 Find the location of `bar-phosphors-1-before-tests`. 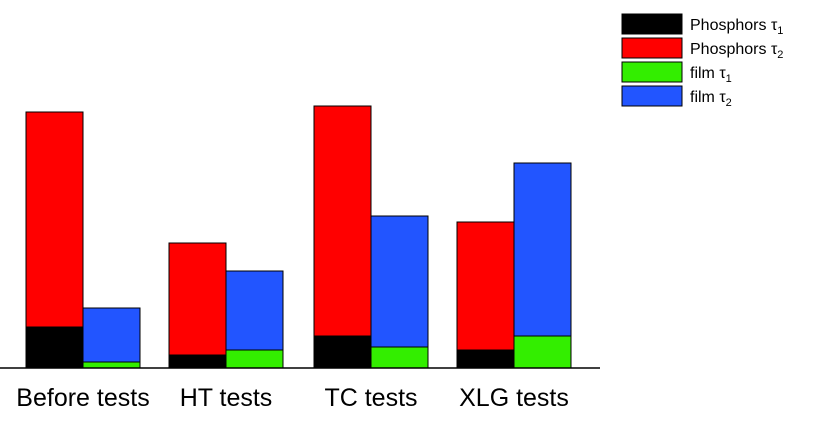

bar-phosphors-1-before-tests is located at coordinates (54, 347).